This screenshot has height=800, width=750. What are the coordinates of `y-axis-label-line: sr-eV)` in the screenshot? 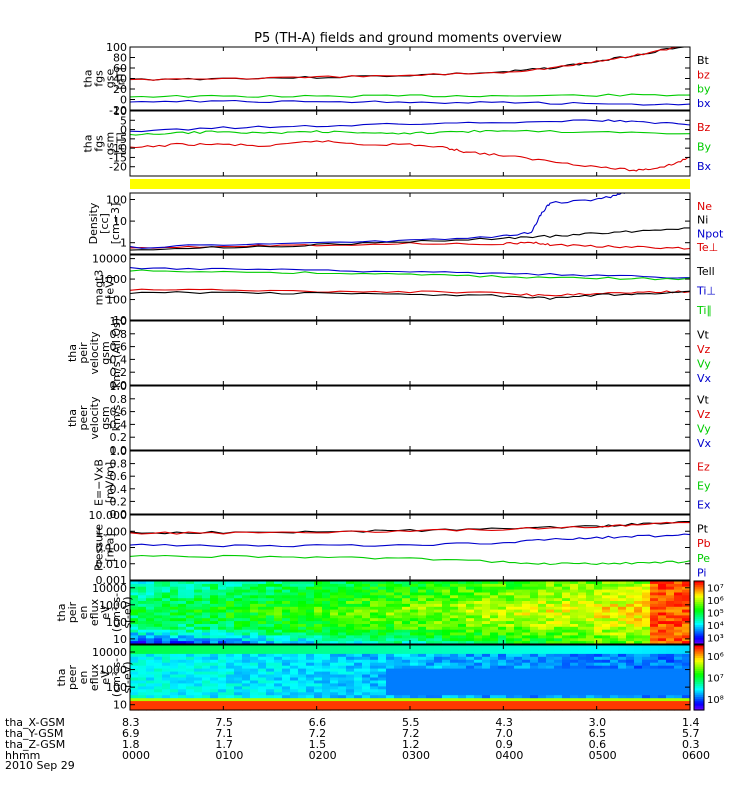 It's located at (127, 677).